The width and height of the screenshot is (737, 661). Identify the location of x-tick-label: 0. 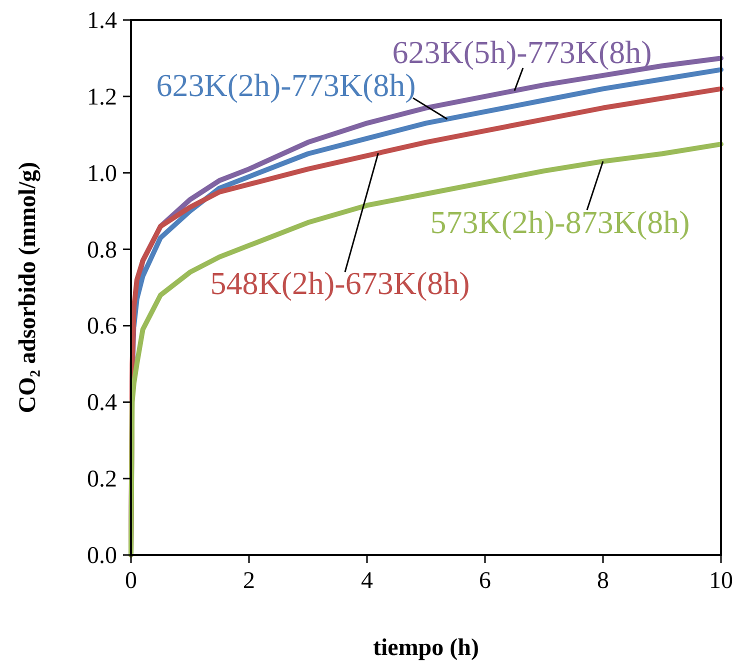
(131, 581).